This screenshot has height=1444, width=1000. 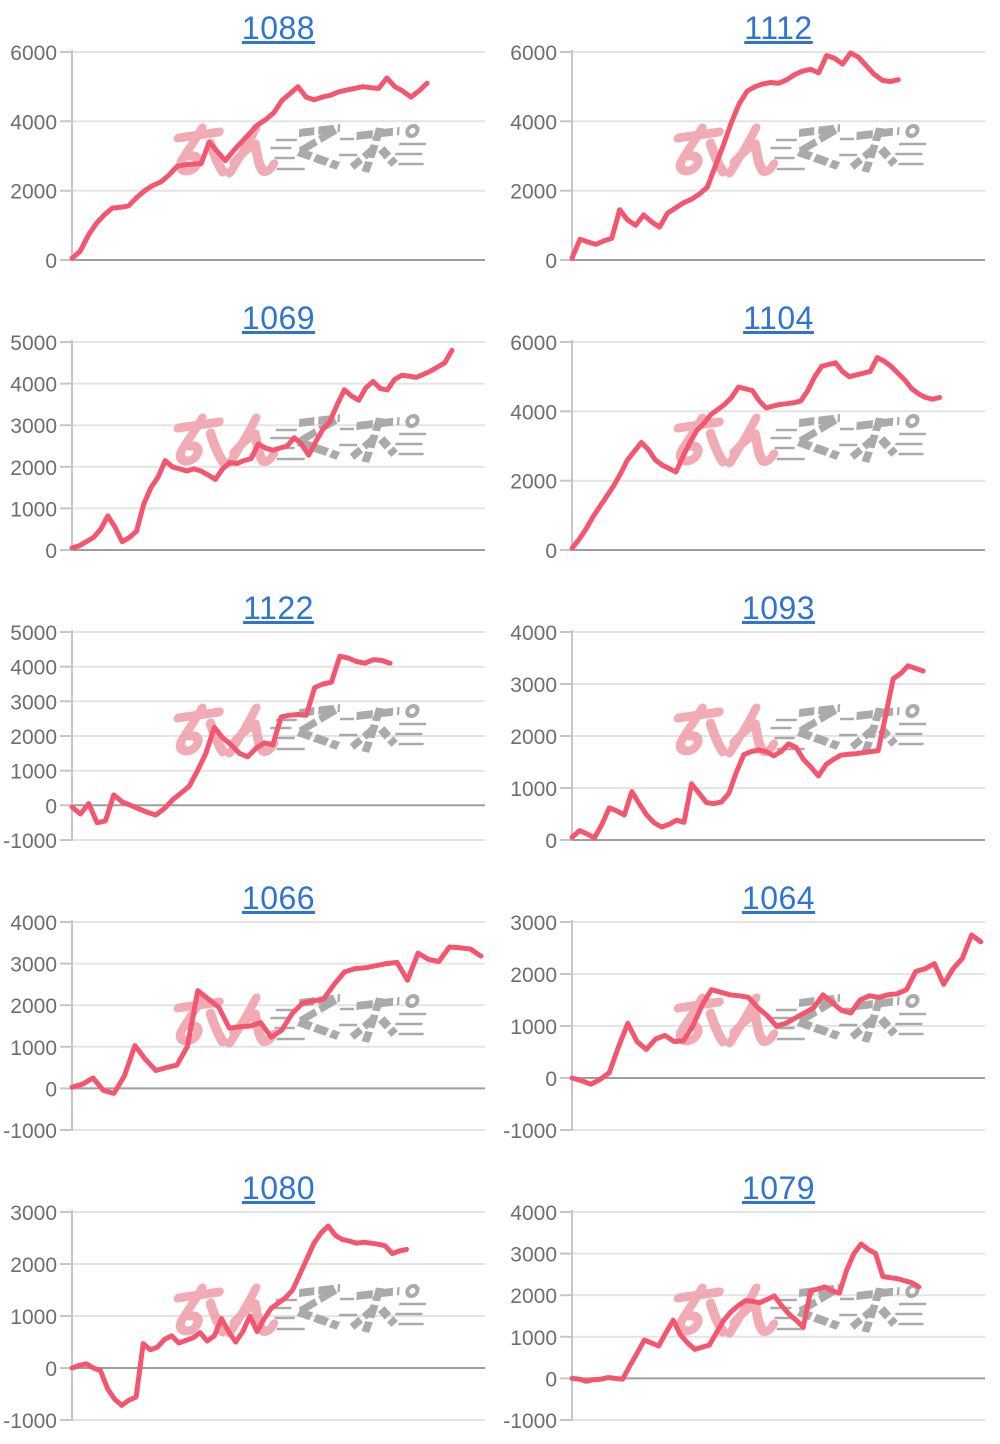 I want to click on chart-title-link: 1079, so click(x=778, y=1188).